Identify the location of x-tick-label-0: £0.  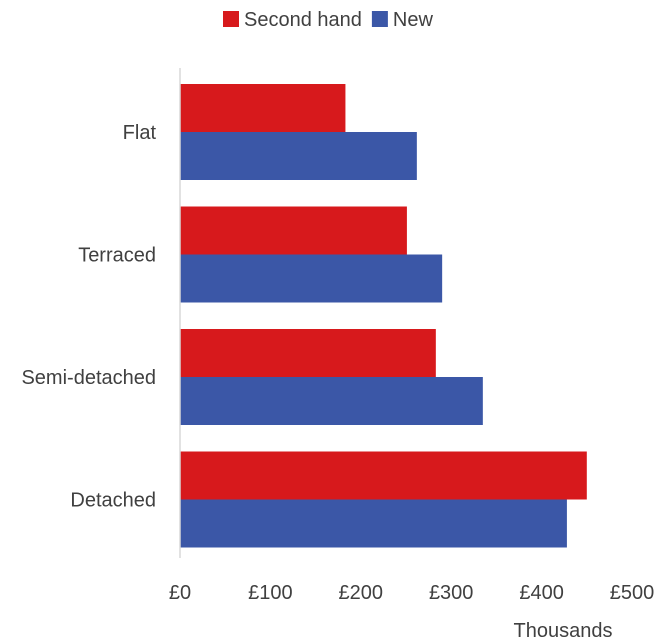
(180, 593).